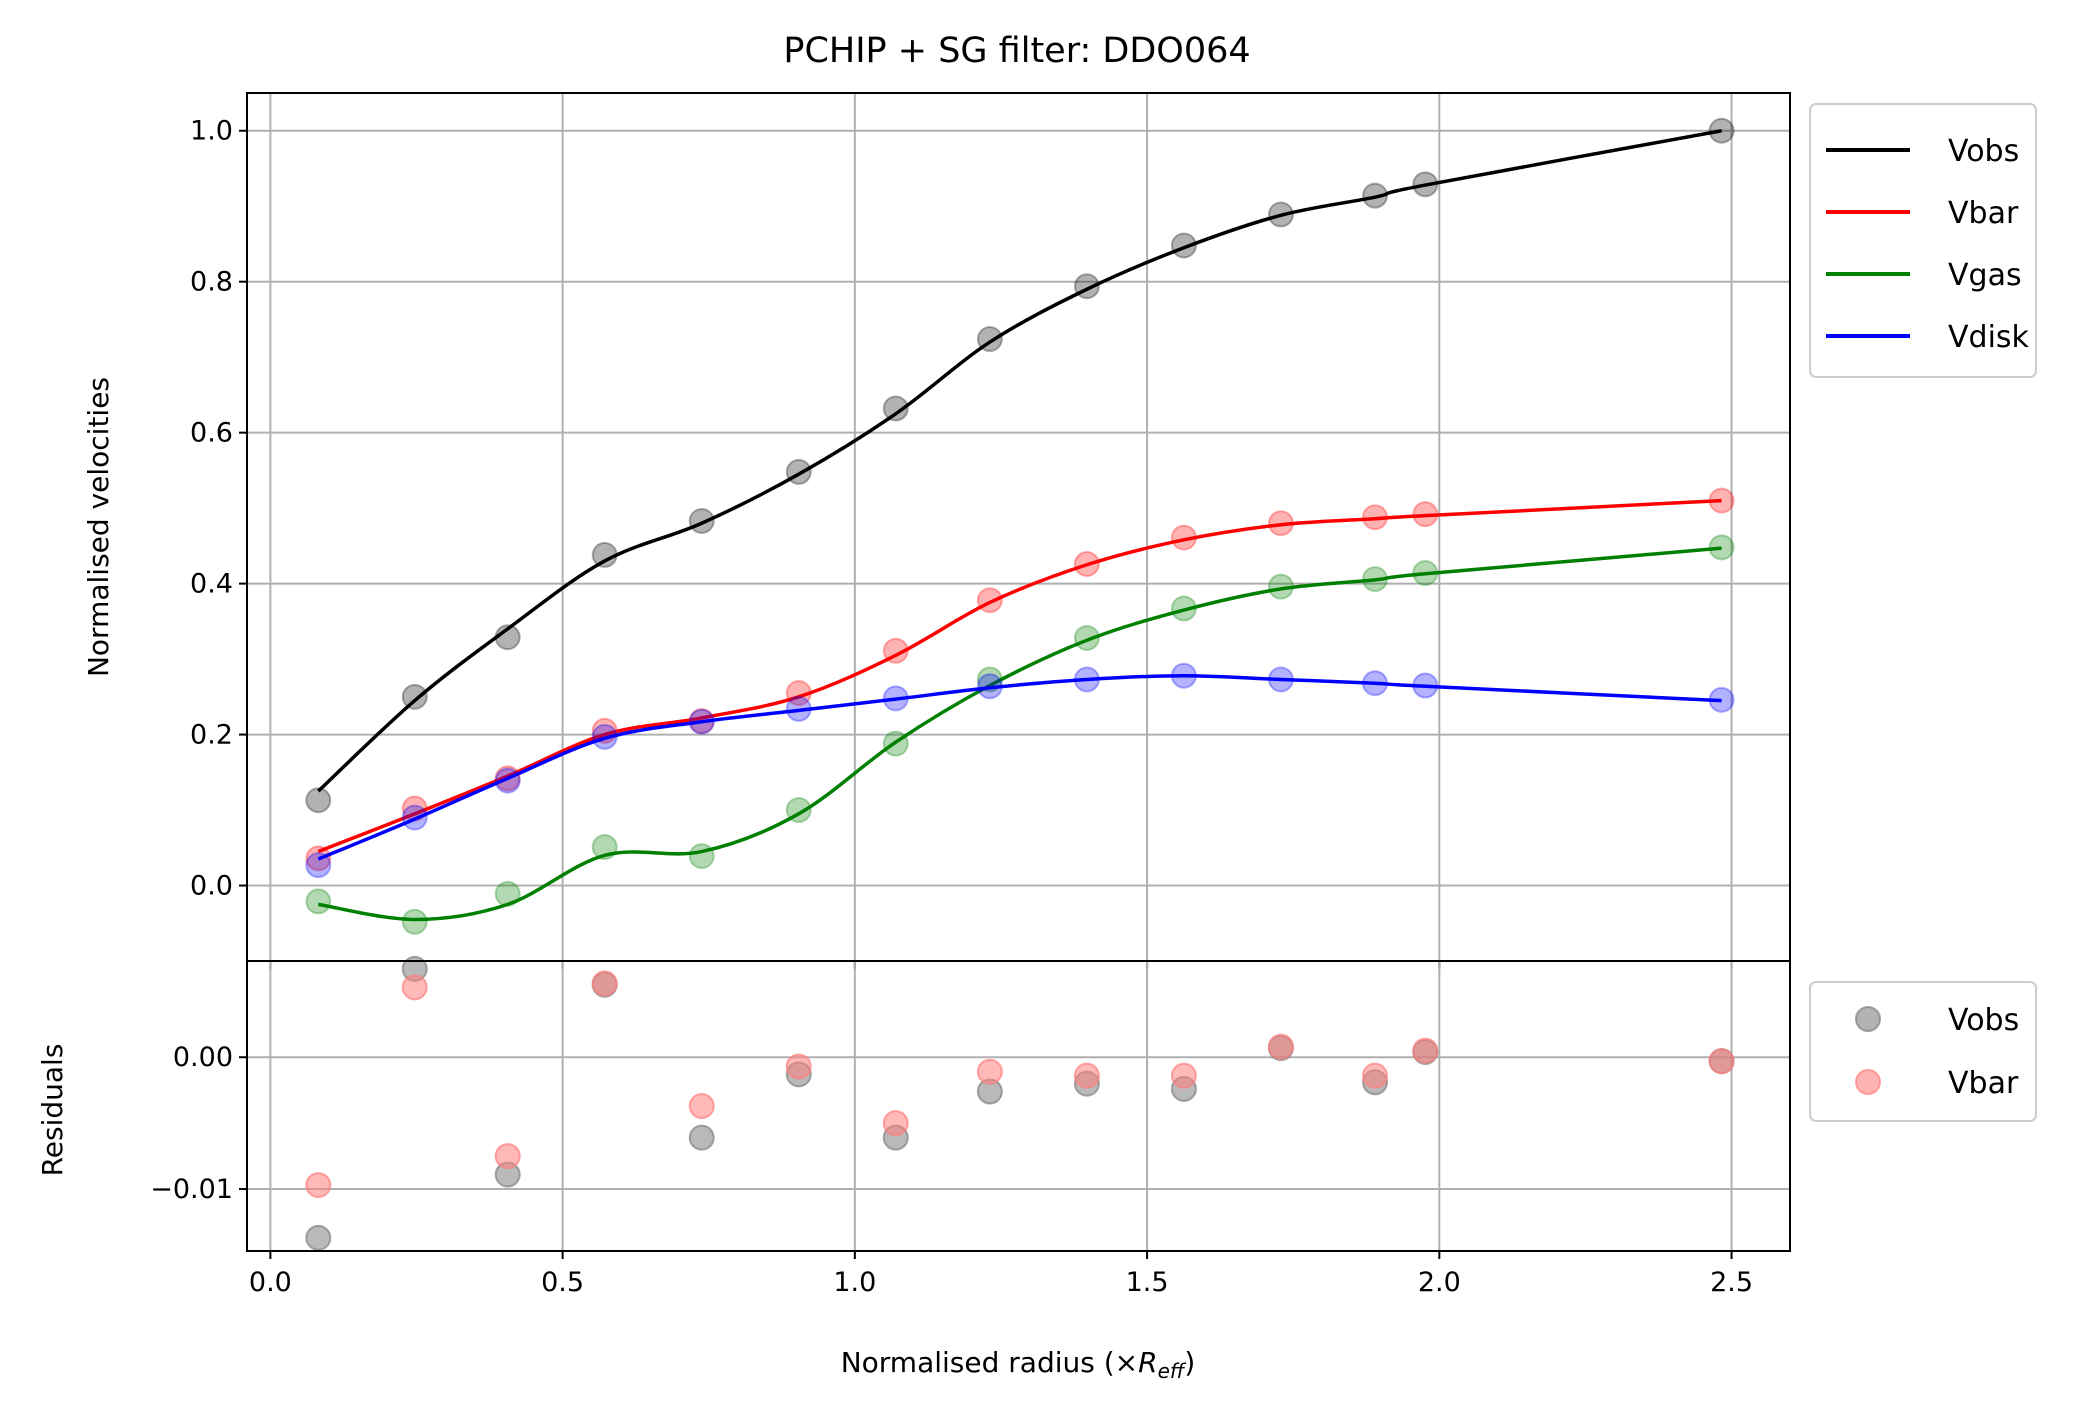  I want to click on residual-legend-label-vbar: Vbar, so click(1983, 1083).